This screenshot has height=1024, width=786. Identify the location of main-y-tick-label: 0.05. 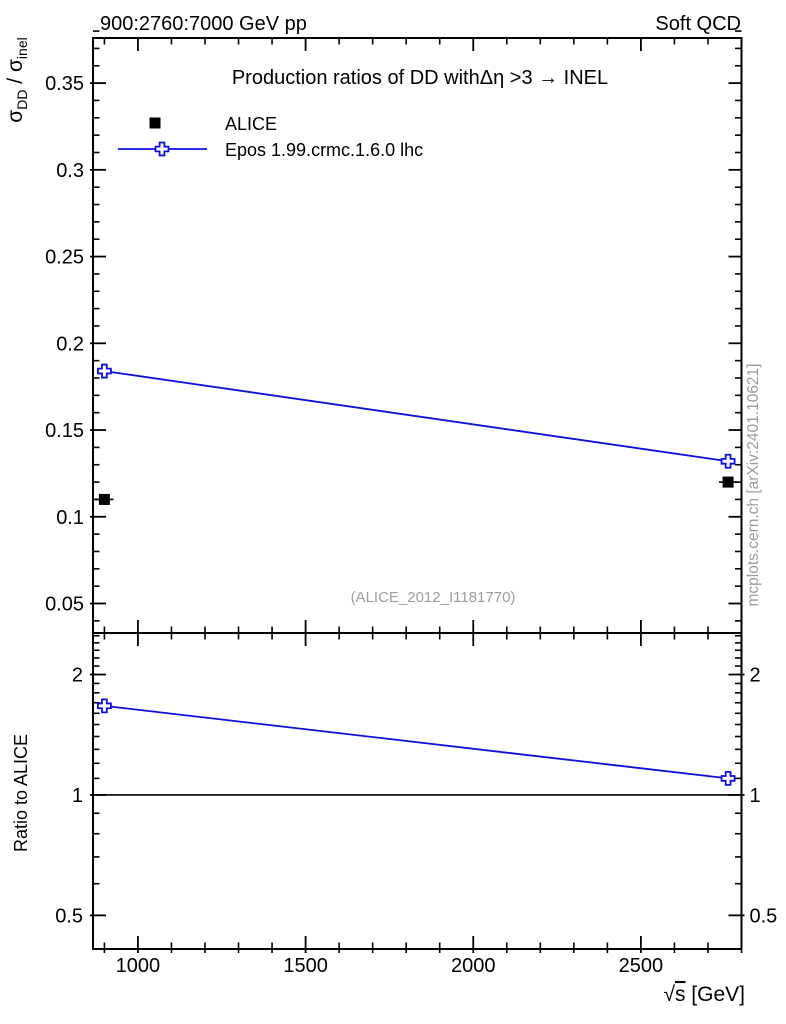
(64, 605).